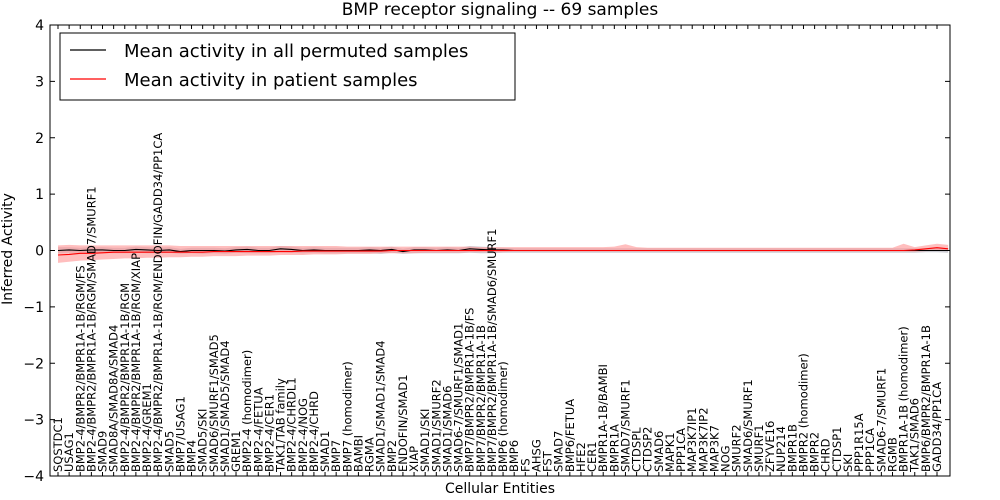  Describe the element at coordinates (603, 418) in the screenshot. I see `x-tick-label: BMPR1A-1B/BAMBI` at that location.